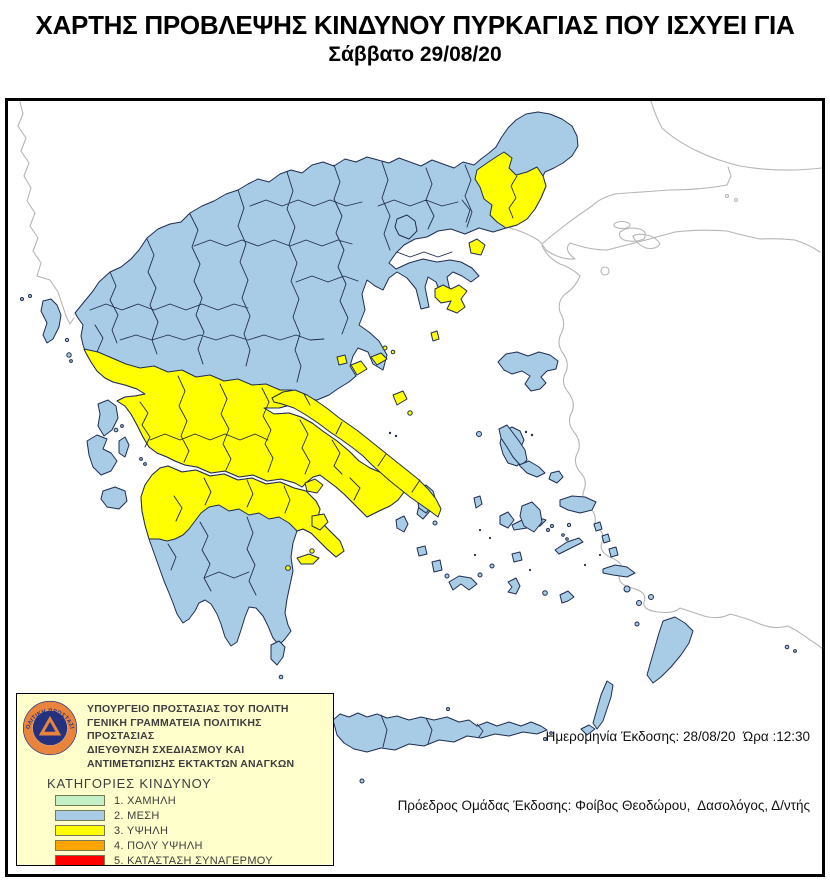 Image resolution: width=830 pixels, height=882 pixels. Describe the element at coordinates (545, 593) in the screenshot. I see `island-anafi` at that location.